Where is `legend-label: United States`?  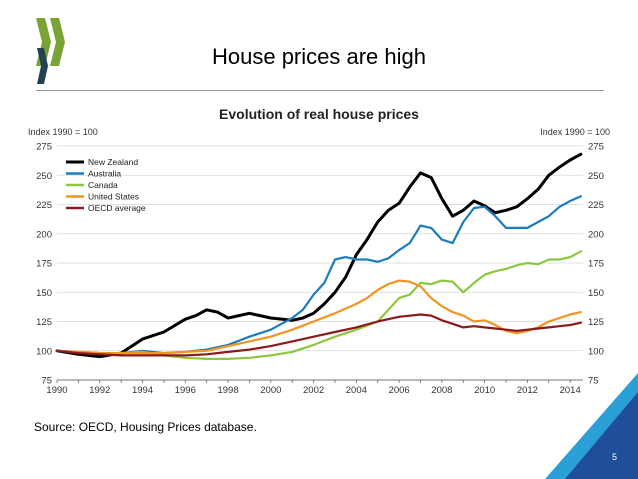 legend-label: United States is located at coordinates (113, 197).